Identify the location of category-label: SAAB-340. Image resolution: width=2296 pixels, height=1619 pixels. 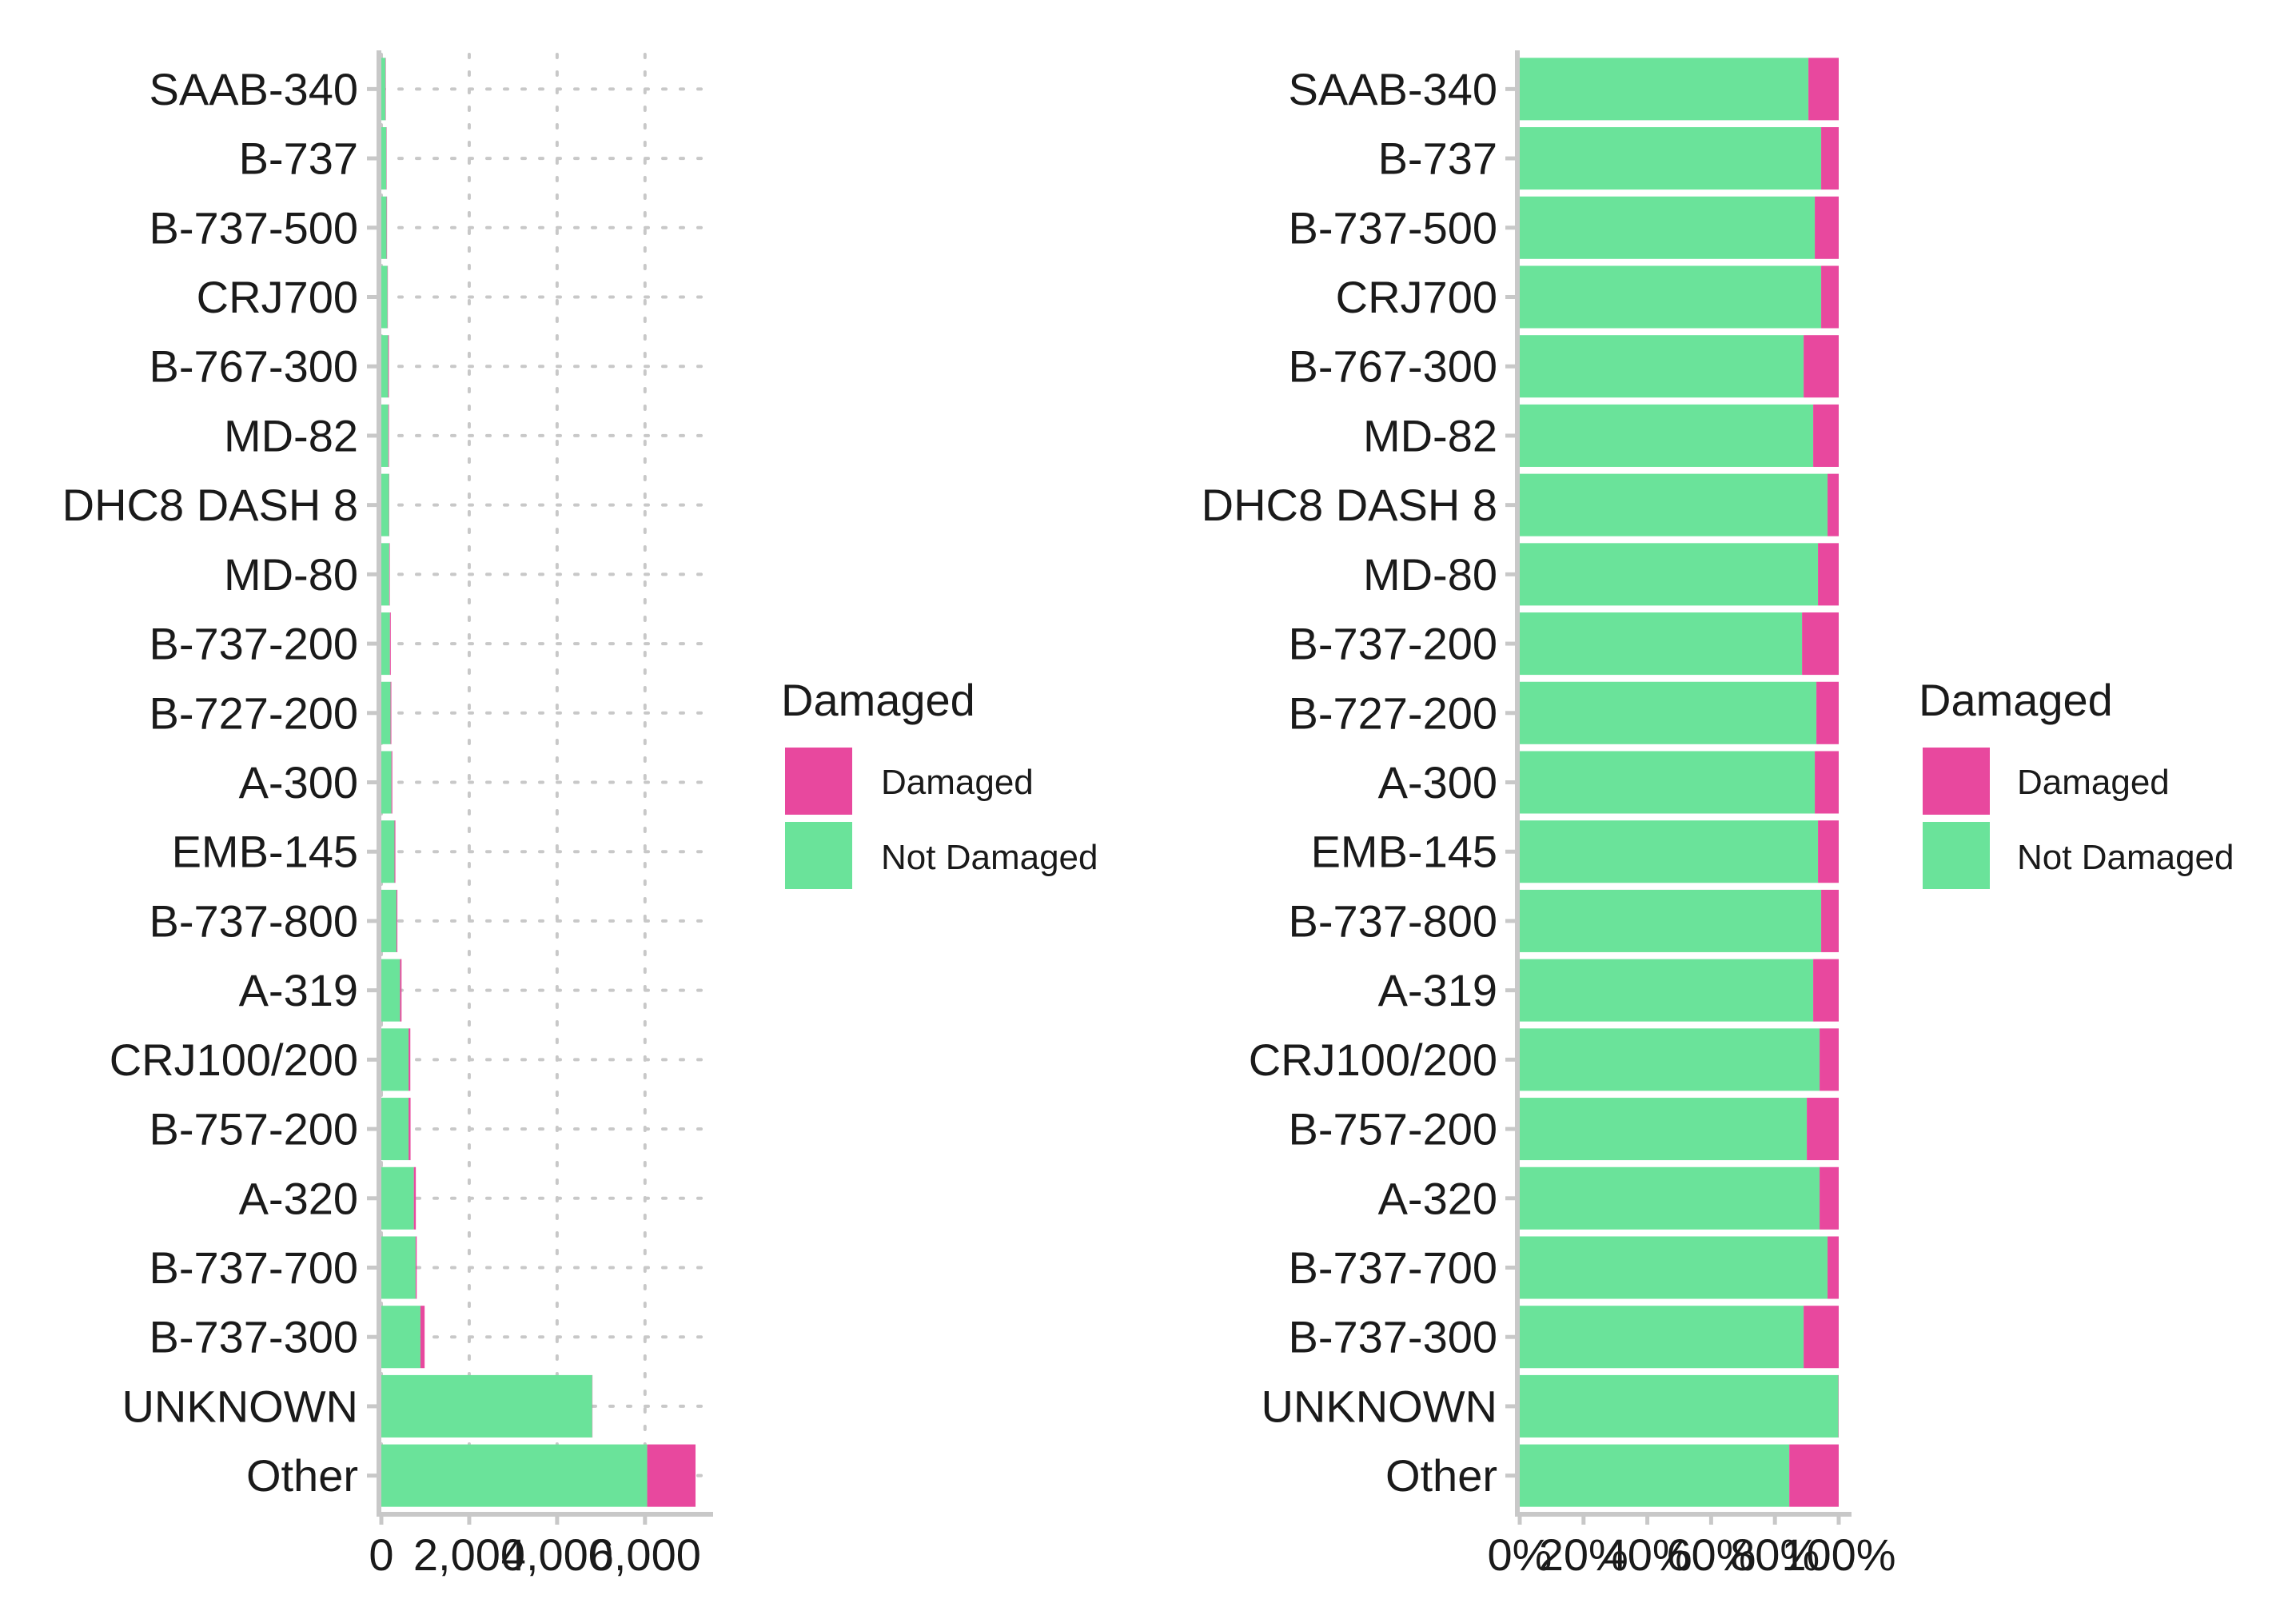
(254, 89).